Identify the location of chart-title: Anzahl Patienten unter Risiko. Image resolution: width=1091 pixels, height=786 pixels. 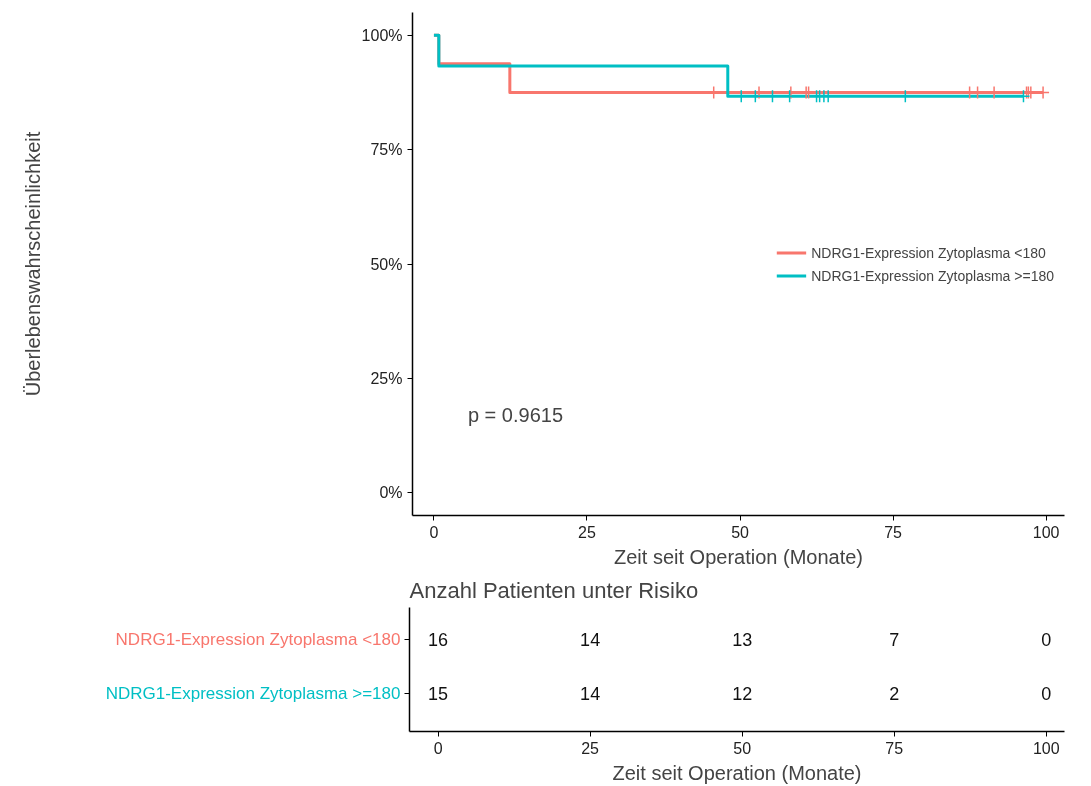
(554, 590).